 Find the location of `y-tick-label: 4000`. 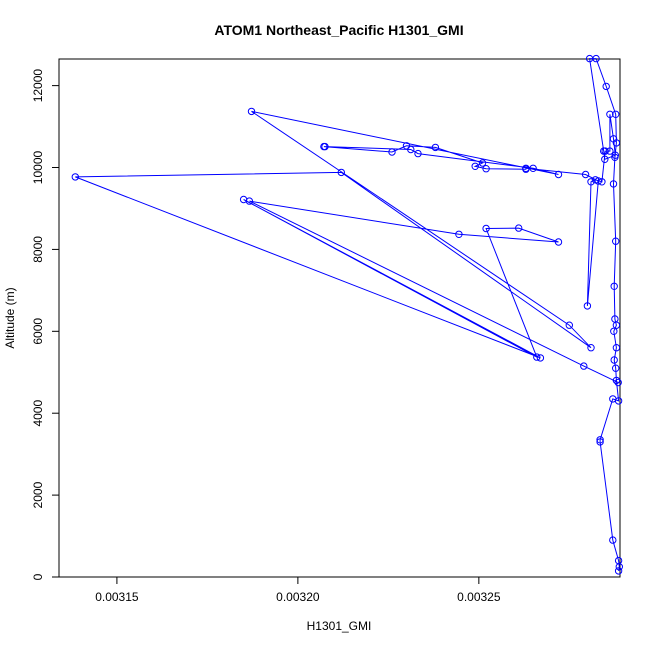

y-tick-label: 4000 is located at coordinates (38, 413).